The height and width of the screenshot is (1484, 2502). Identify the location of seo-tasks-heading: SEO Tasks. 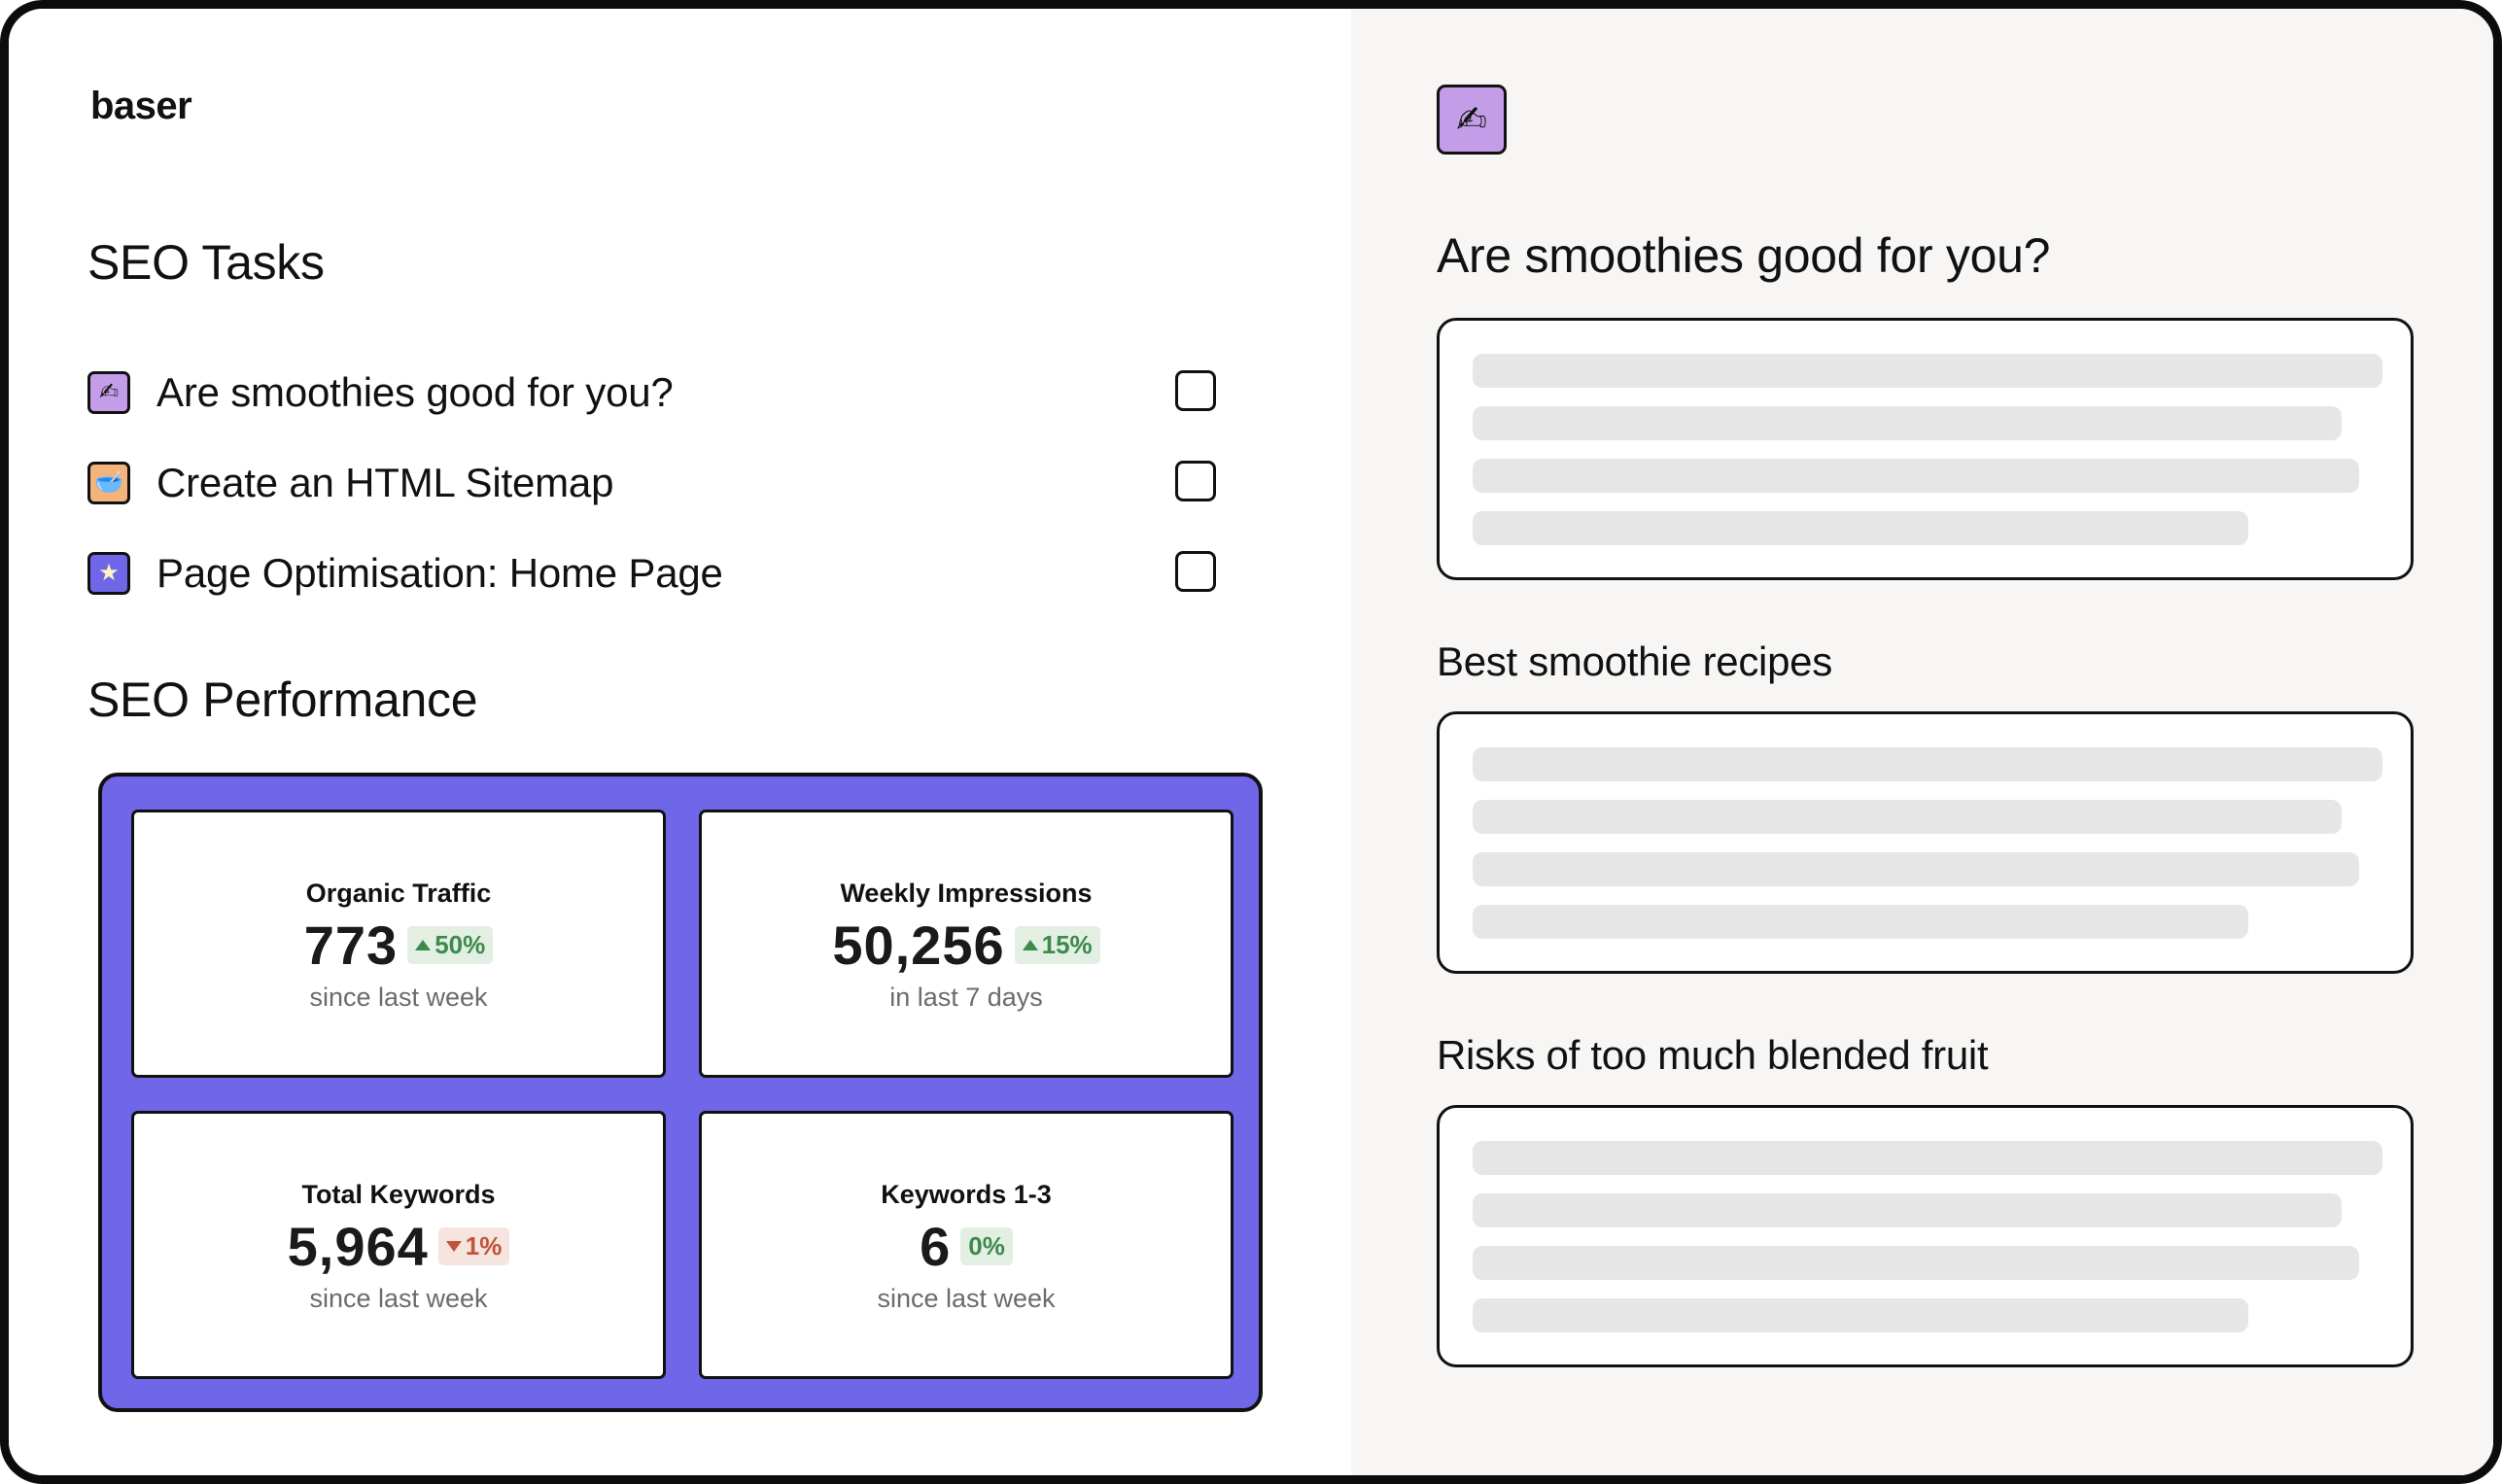
(206, 262).